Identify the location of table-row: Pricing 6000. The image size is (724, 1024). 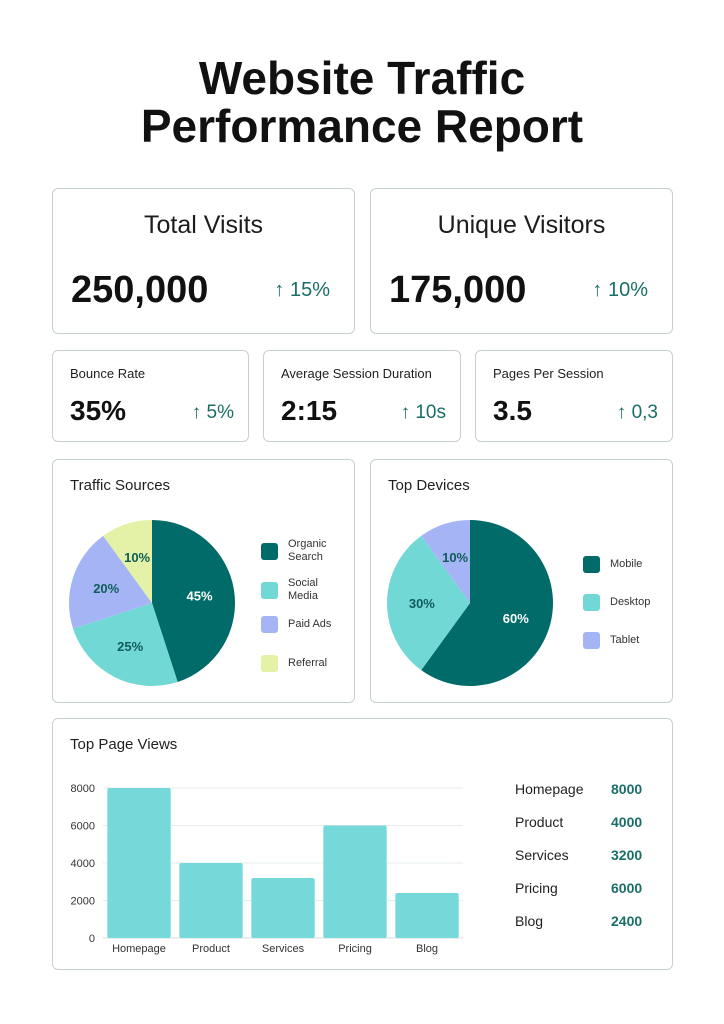
(585, 890).